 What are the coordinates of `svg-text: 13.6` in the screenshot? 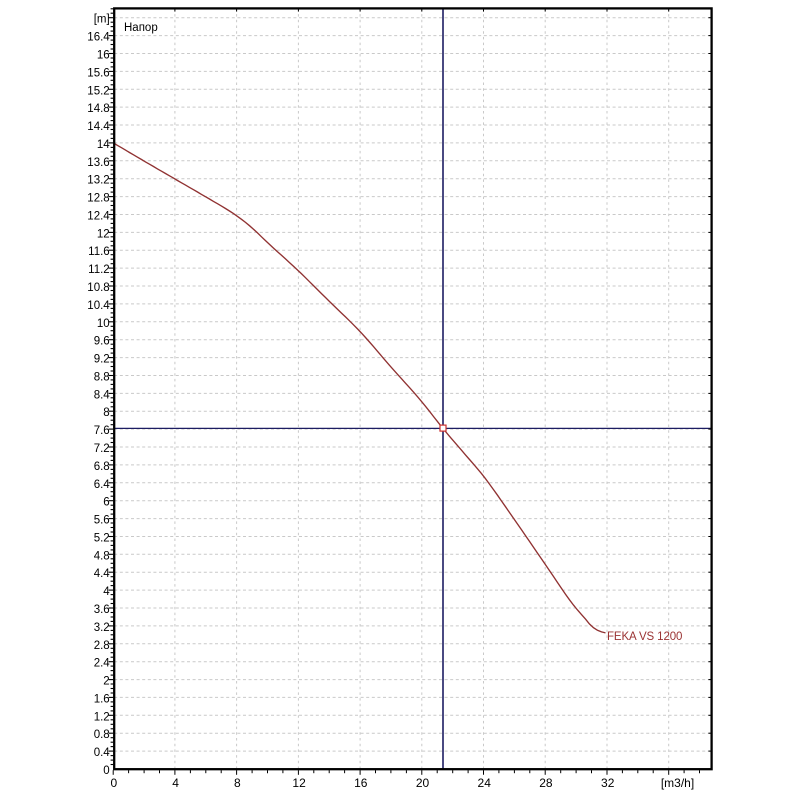 It's located at (98, 163).